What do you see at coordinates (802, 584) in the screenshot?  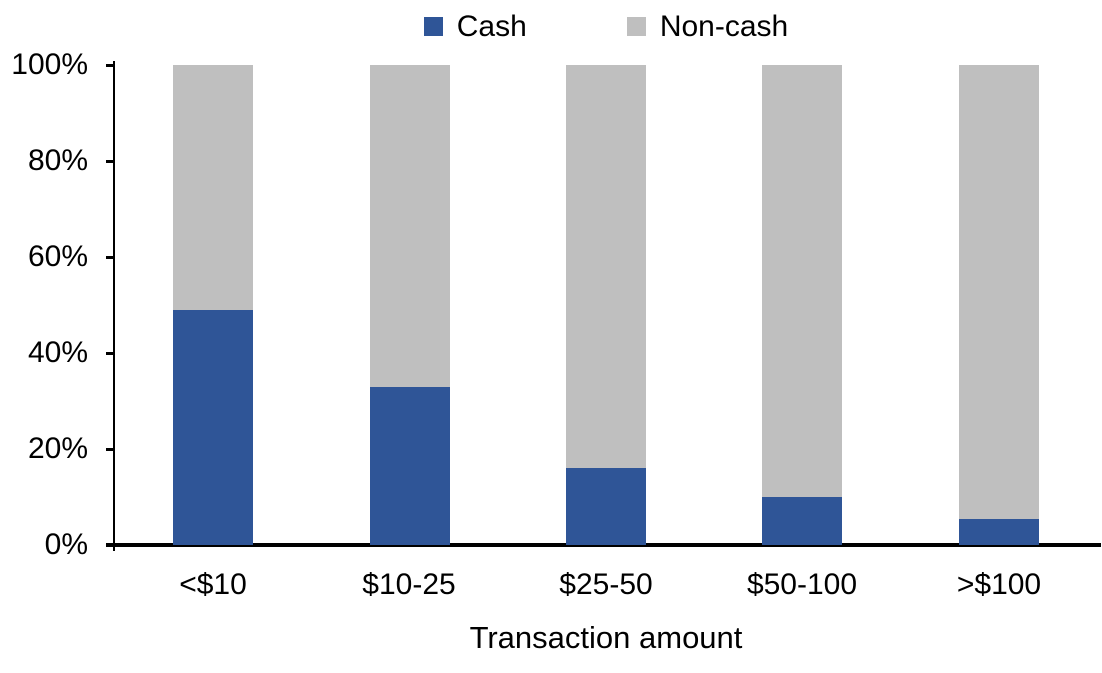 I see `x-axis-category-label: $50-100` at bounding box center [802, 584].